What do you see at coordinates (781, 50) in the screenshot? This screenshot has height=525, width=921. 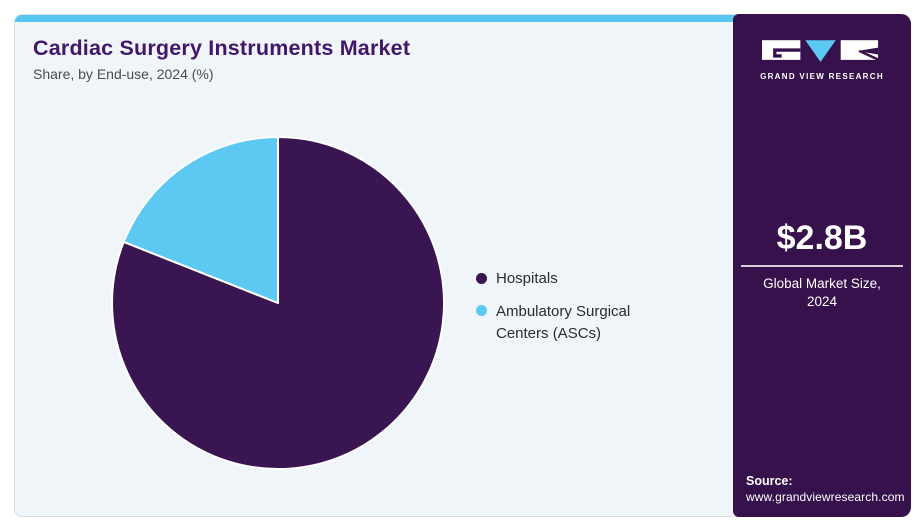 I see `logo-letter-g` at bounding box center [781, 50].